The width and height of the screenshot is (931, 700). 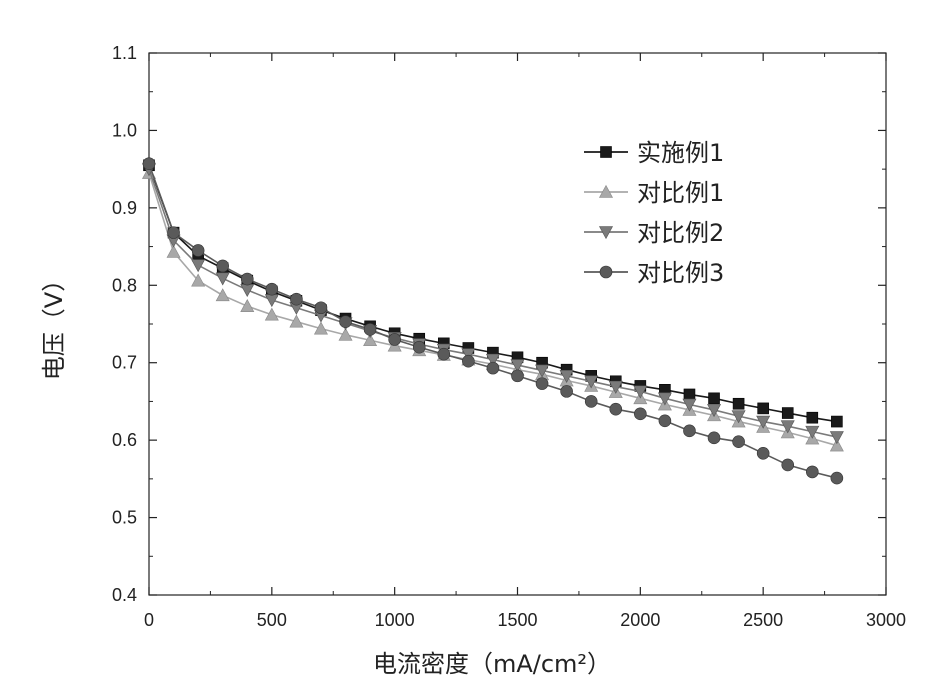 I want to click on legend-item: 对比例3, so click(x=654, y=273).